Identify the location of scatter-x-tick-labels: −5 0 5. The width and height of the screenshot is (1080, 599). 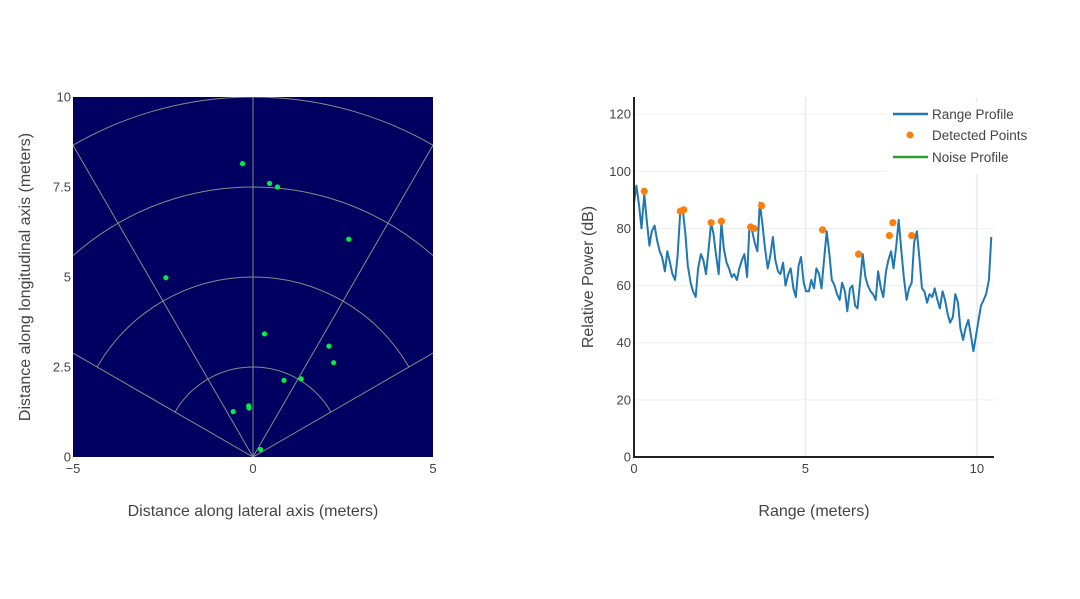
(251, 468).